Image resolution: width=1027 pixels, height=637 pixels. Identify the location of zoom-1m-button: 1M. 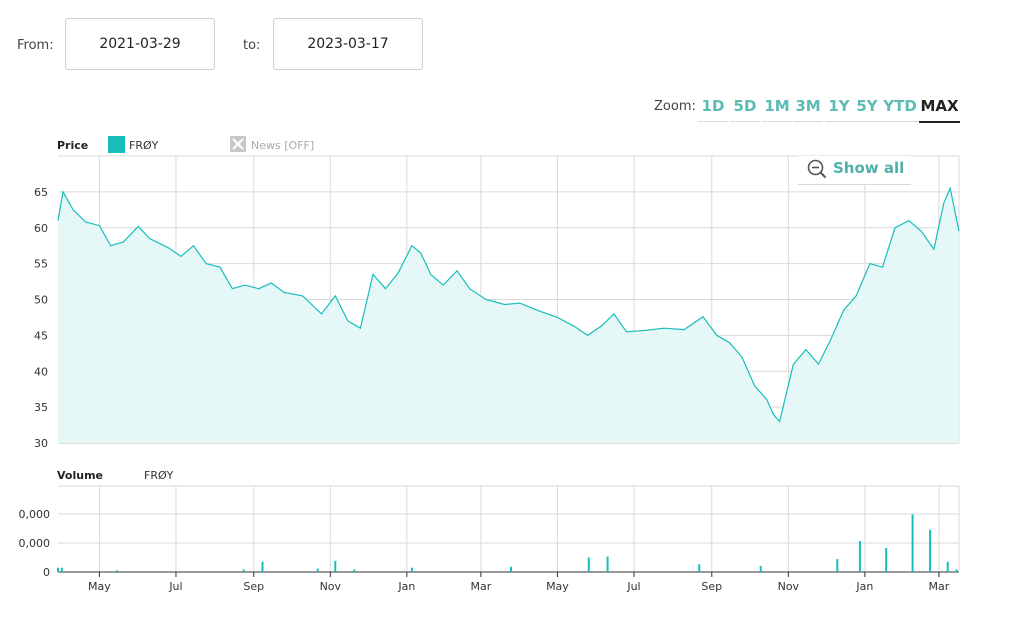
(777, 107).